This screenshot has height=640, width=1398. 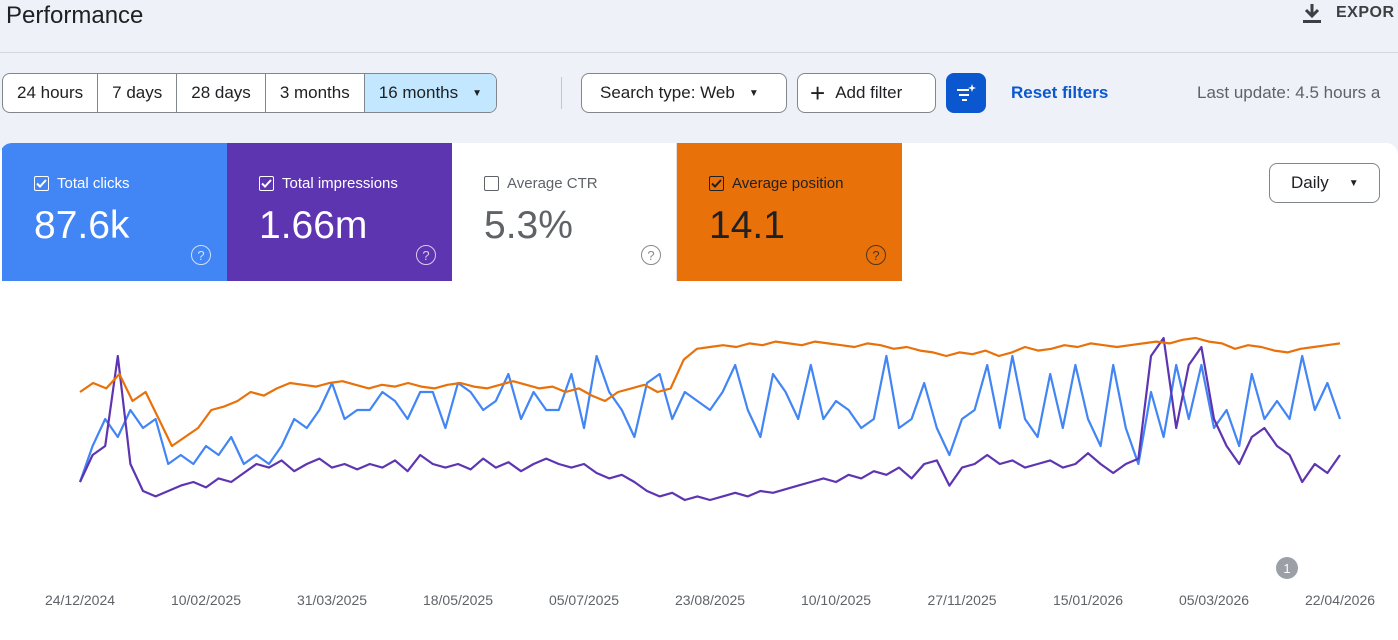 I want to click on export-button: EXPOR, so click(x=1348, y=13).